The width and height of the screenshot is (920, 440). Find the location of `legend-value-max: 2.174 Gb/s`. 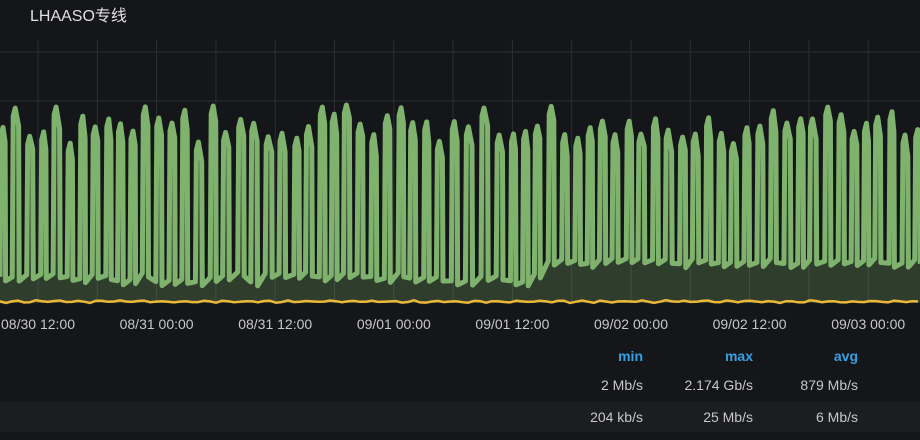

legend-value-max: 2.174 Gb/s is located at coordinates (719, 385).